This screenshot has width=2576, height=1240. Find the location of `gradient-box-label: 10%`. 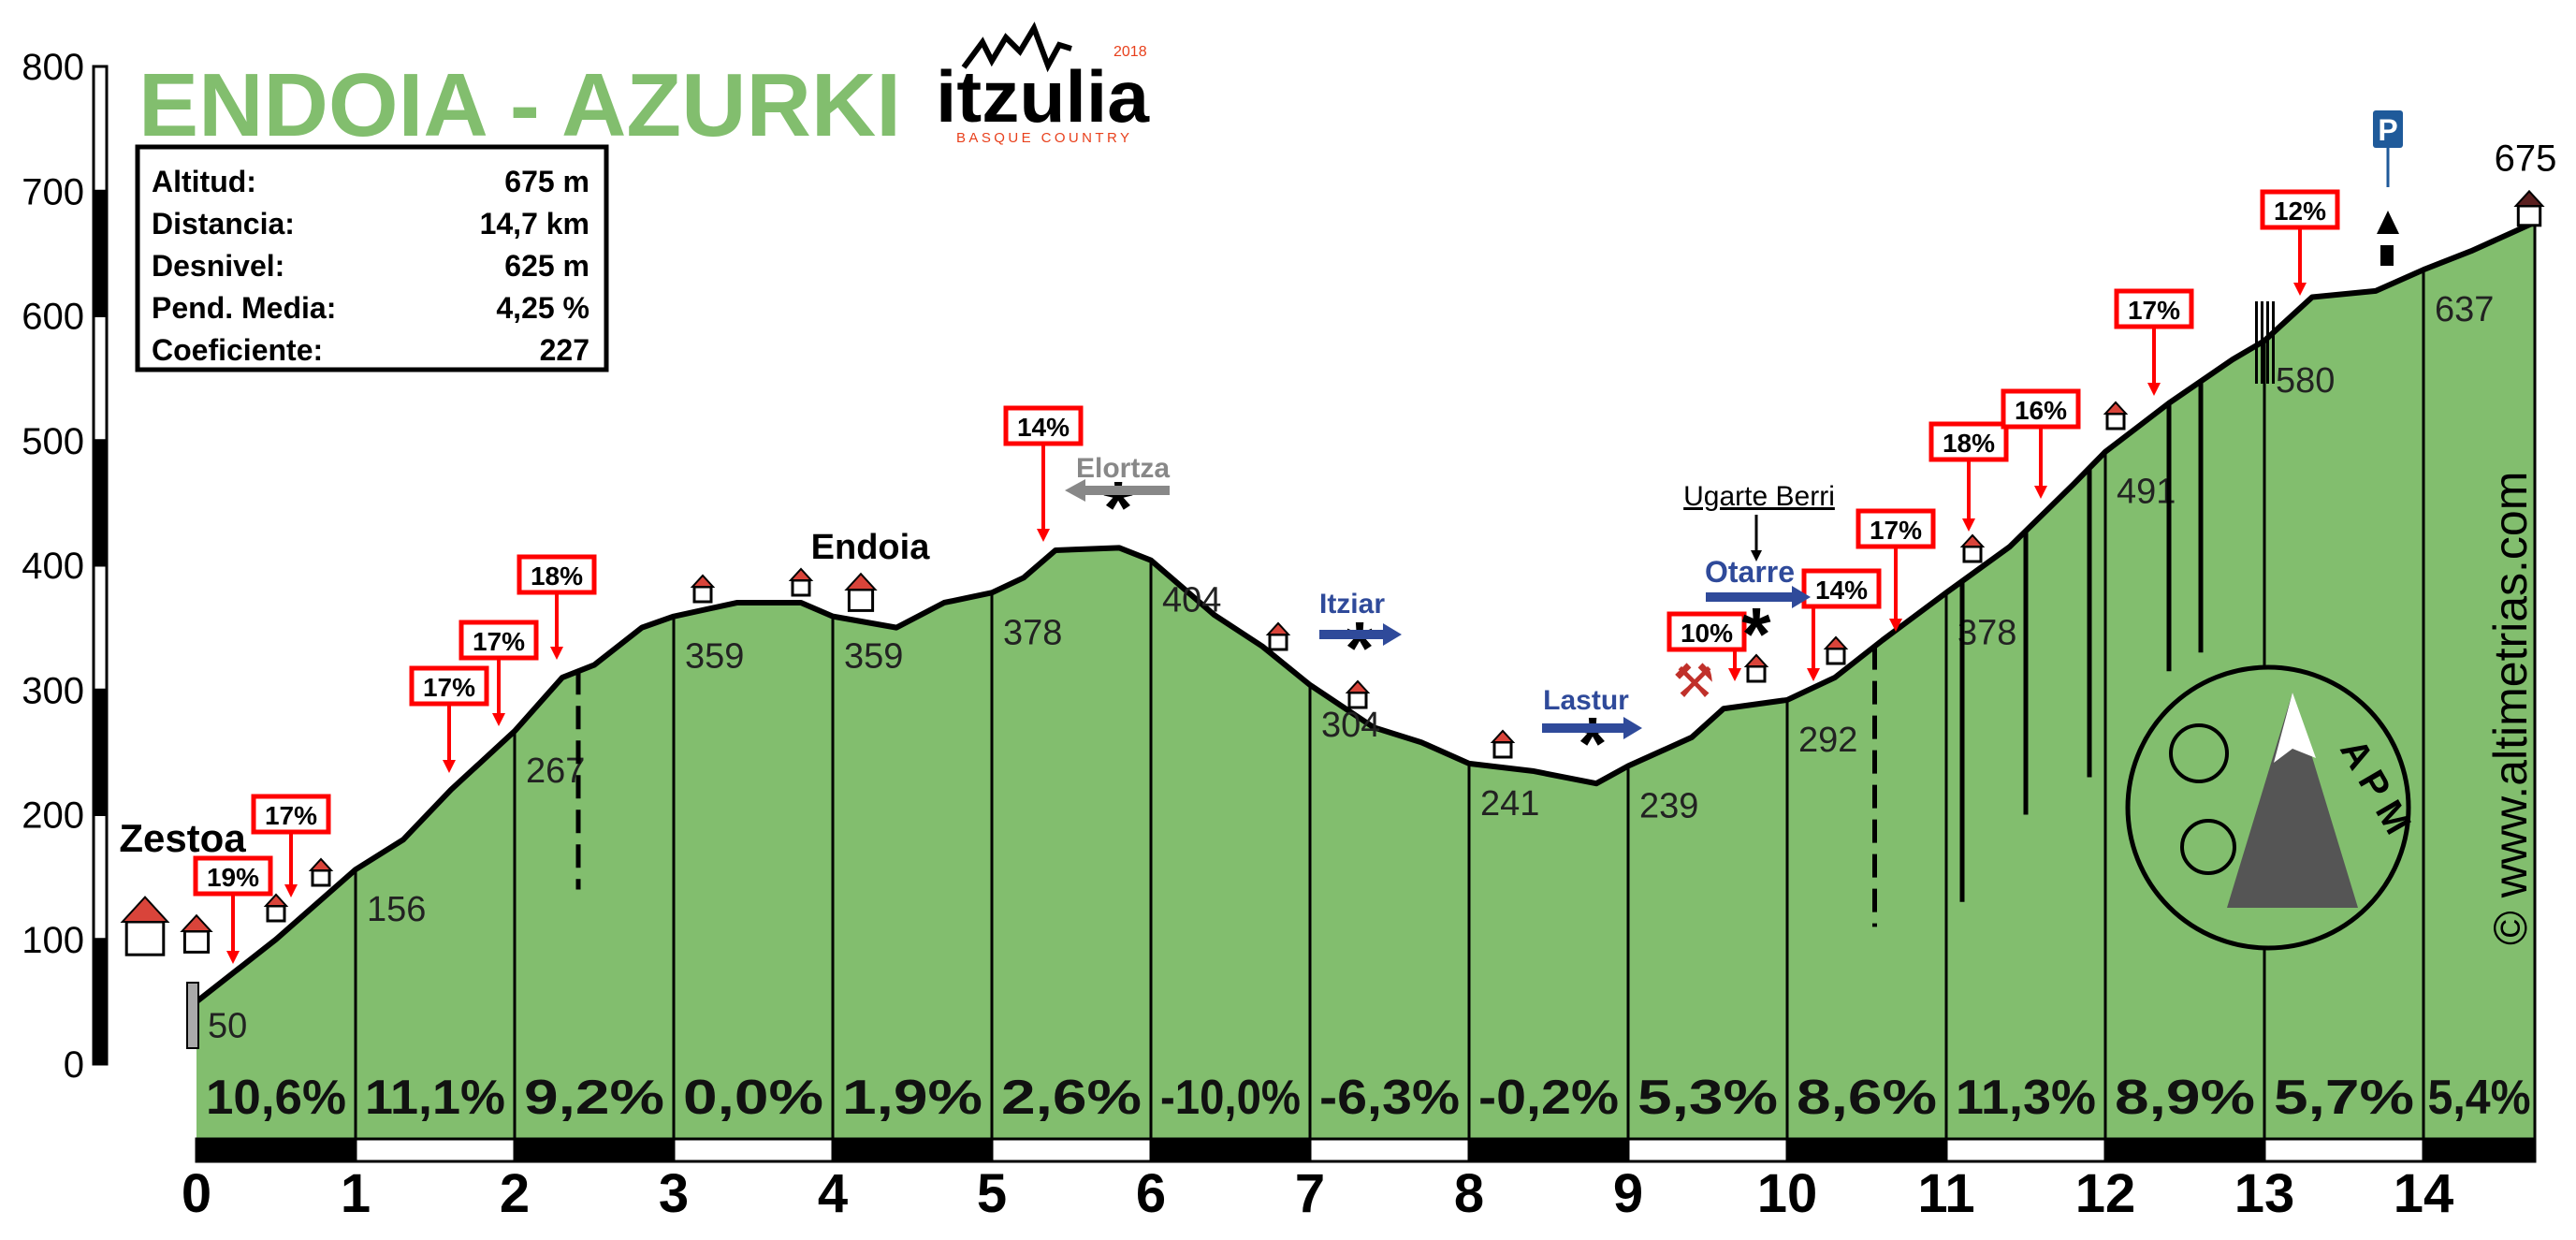

gradient-box-label: 10% is located at coordinates (1707, 633).